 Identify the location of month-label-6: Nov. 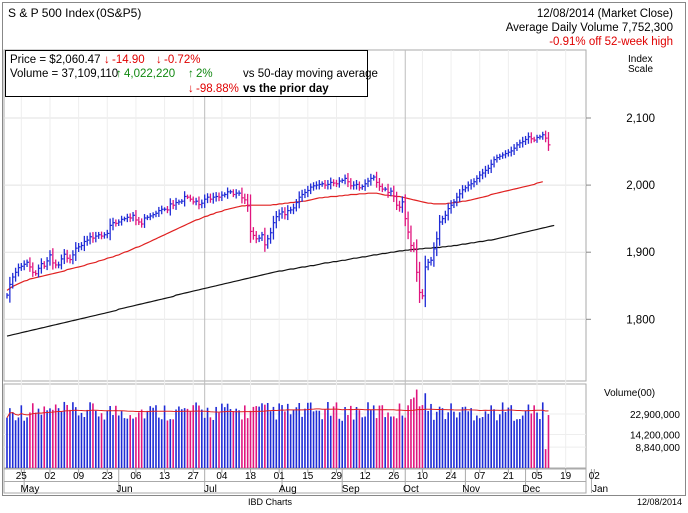
(471, 489).